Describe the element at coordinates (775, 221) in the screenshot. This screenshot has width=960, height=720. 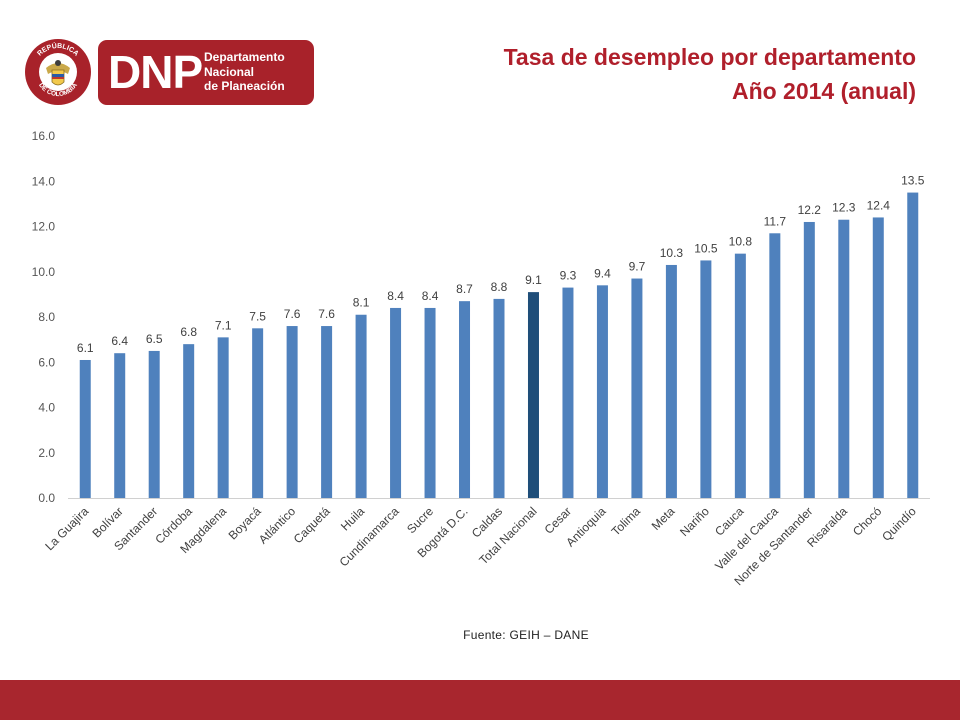
I see `data-label: 11.7` at that location.